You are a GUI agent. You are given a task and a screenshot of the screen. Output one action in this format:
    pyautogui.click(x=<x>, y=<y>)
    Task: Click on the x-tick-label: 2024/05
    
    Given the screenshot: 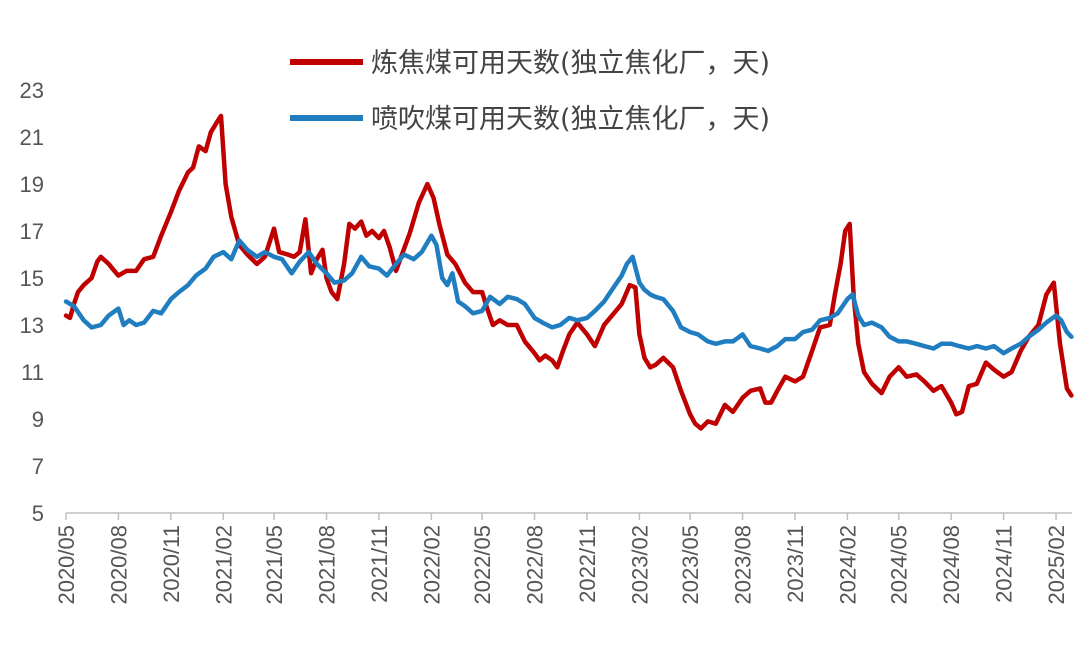 What is the action you would take?
    pyautogui.click(x=899, y=565)
    